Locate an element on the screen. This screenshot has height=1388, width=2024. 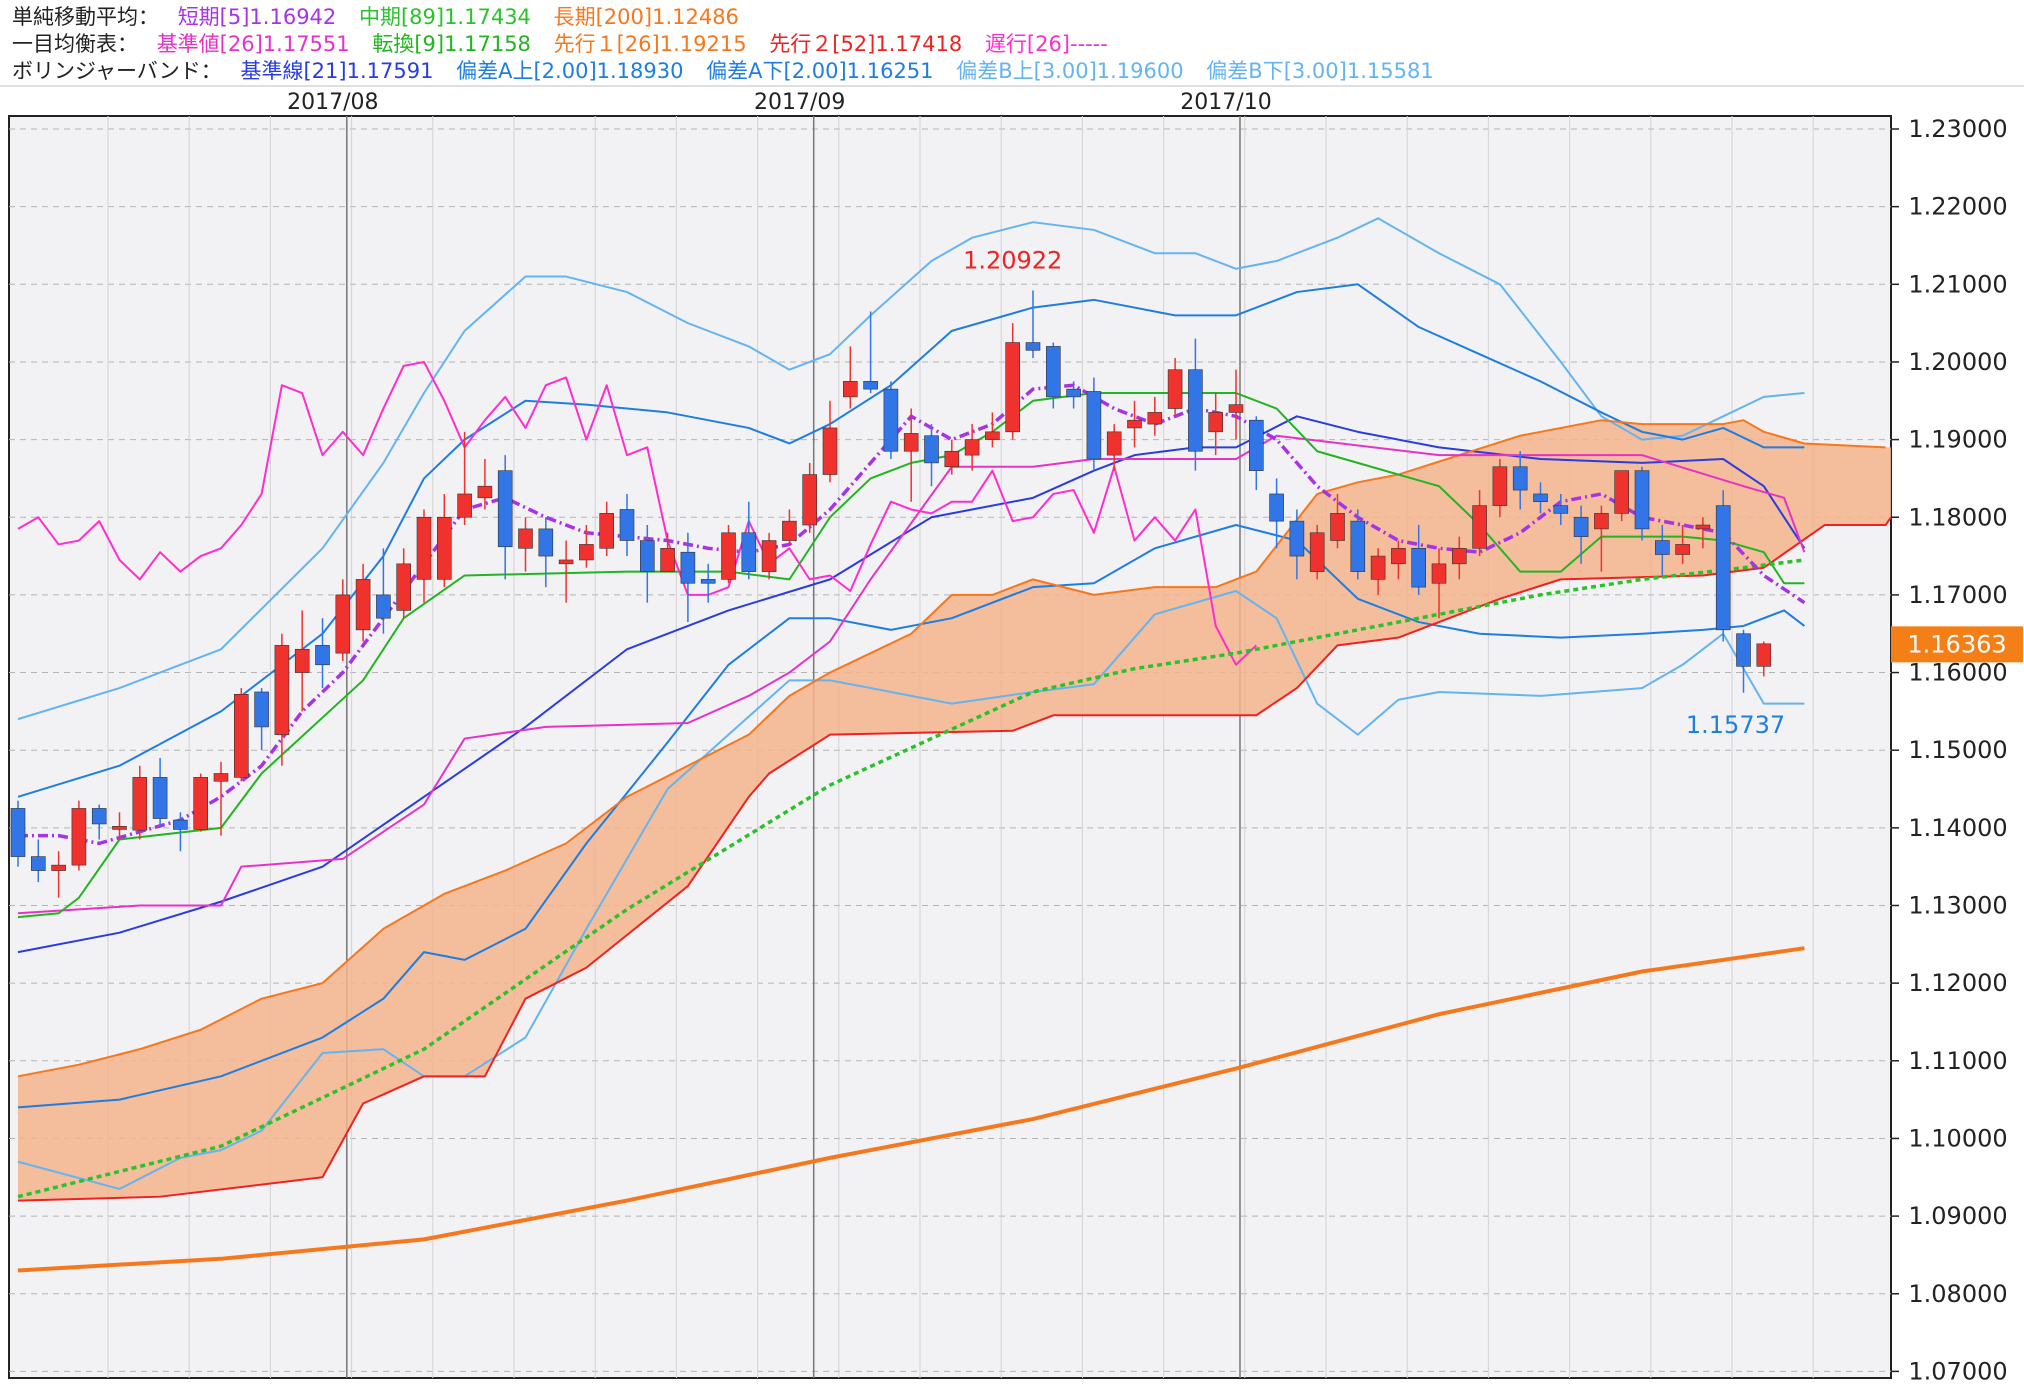
legend-sma-mid: 中期[89]1.17434 is located at coordinates (445, 17).